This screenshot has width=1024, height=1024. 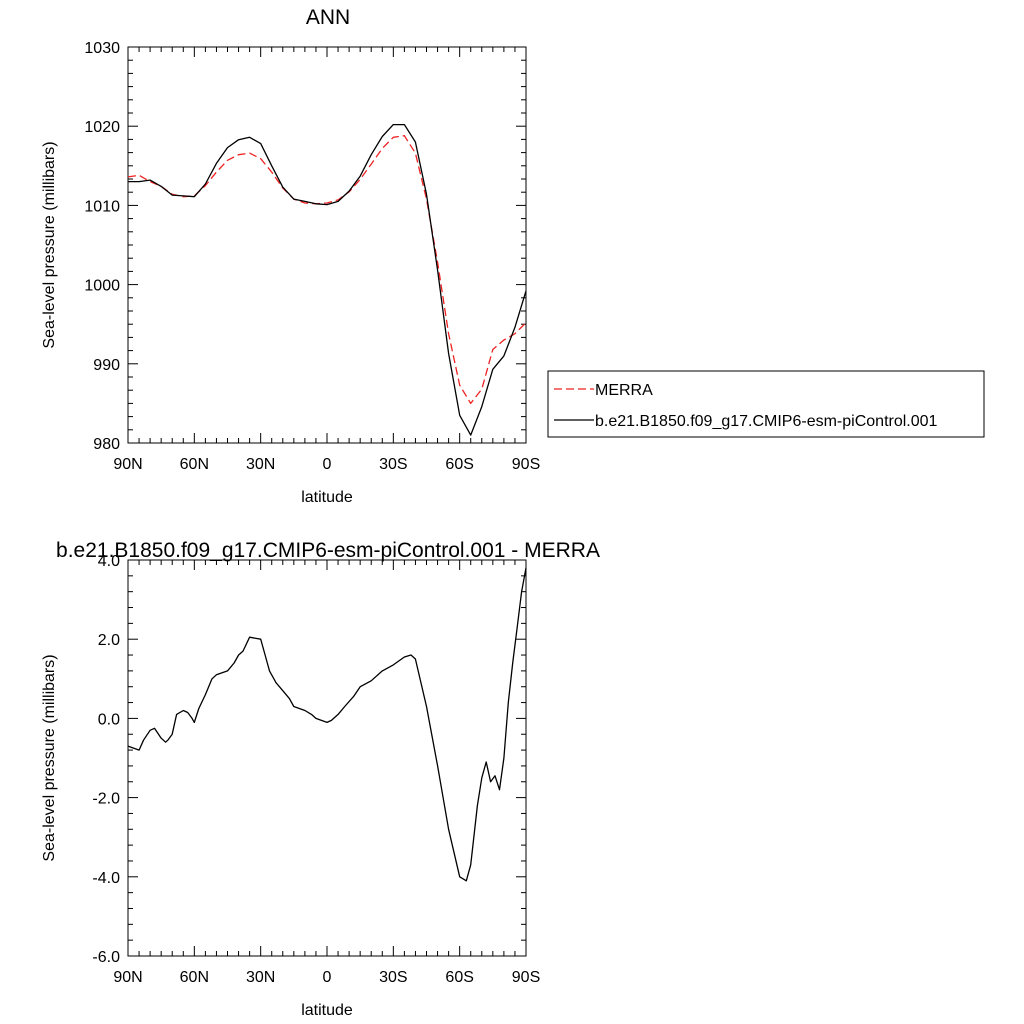 What do you see at coordinates (327, 464) in the screenshot?
I see `top-x-tick-label: 0` at bounding box center [327, 464].